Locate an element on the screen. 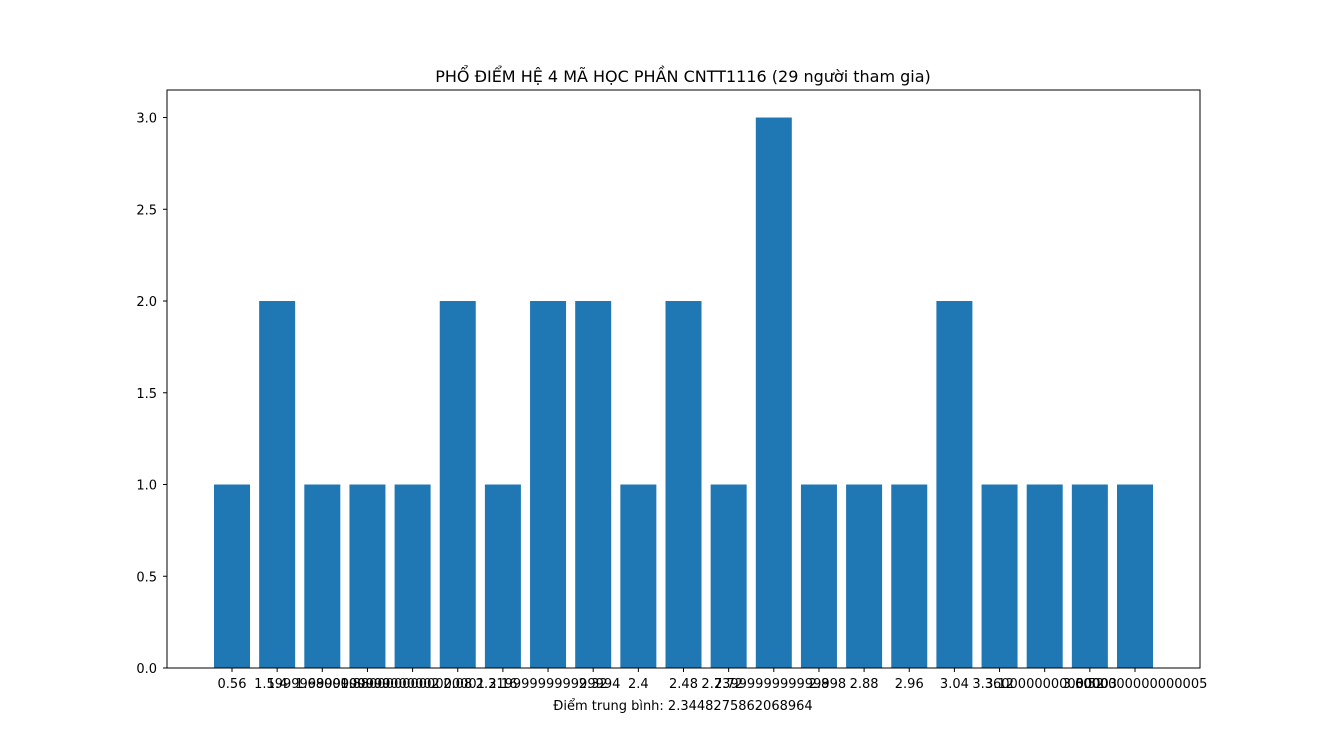 This screenshot has height=754, width=1333. x-tick-label-15: 2.96 is located at coordinates (909, 684).